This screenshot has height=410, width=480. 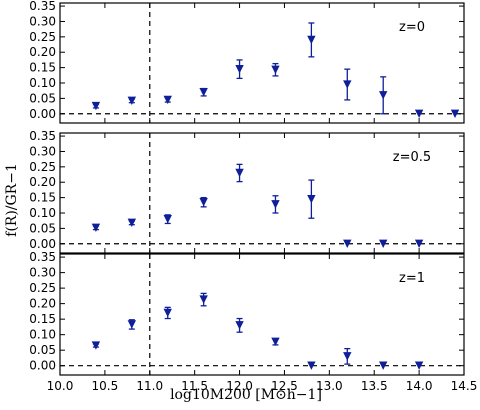 I want to click on x-axis-title: log10M200 [M⊙h−1], so click(x=246, y=395).